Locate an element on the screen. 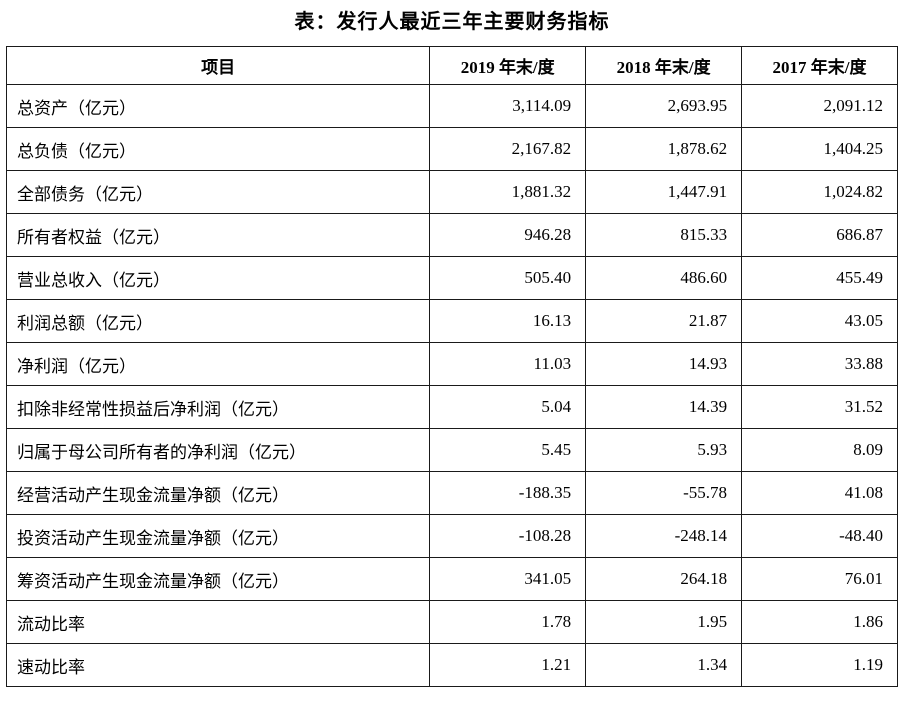 The width and height of the screenshot is (904, 727). table-row: 经营活动产生现金流量净额（亿元） -188.35 -55.78 41.08 is located at coordinates (451, 493).